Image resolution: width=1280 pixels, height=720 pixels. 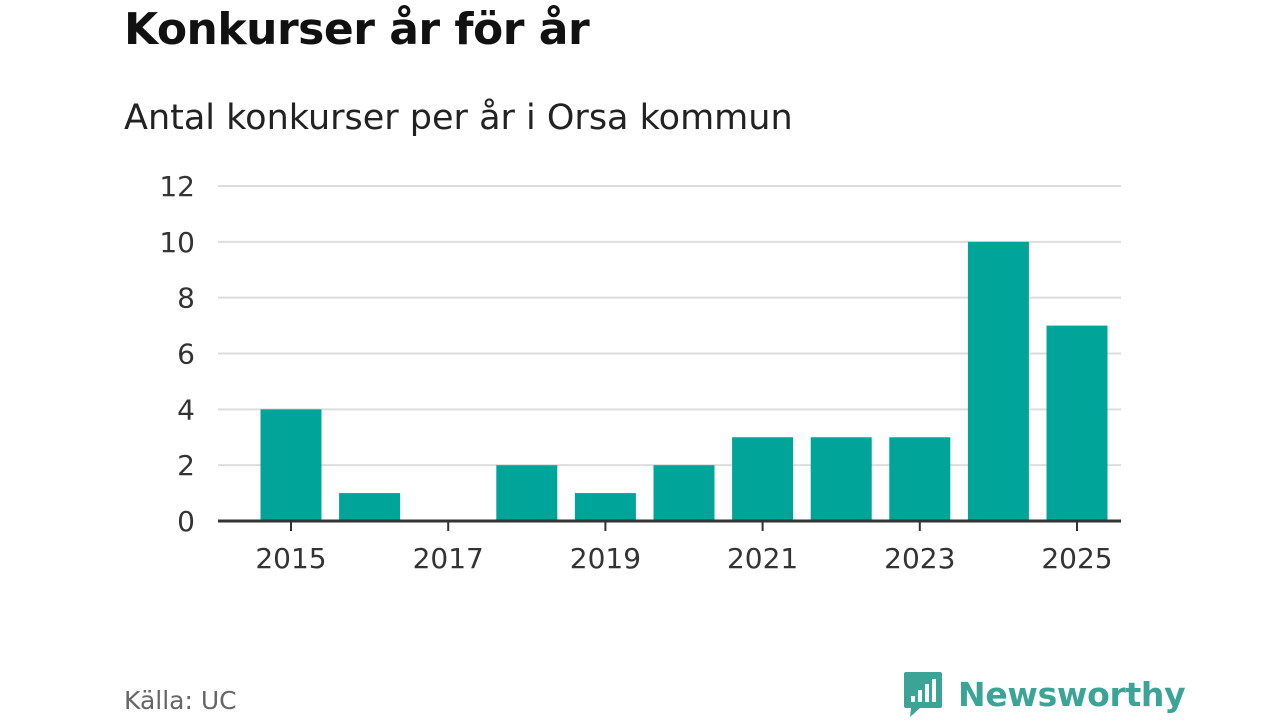 What do you see at coordinates (186, 298) in the screenshot?
I see `y-tick-label: 8` at bounding box center [186, 298].